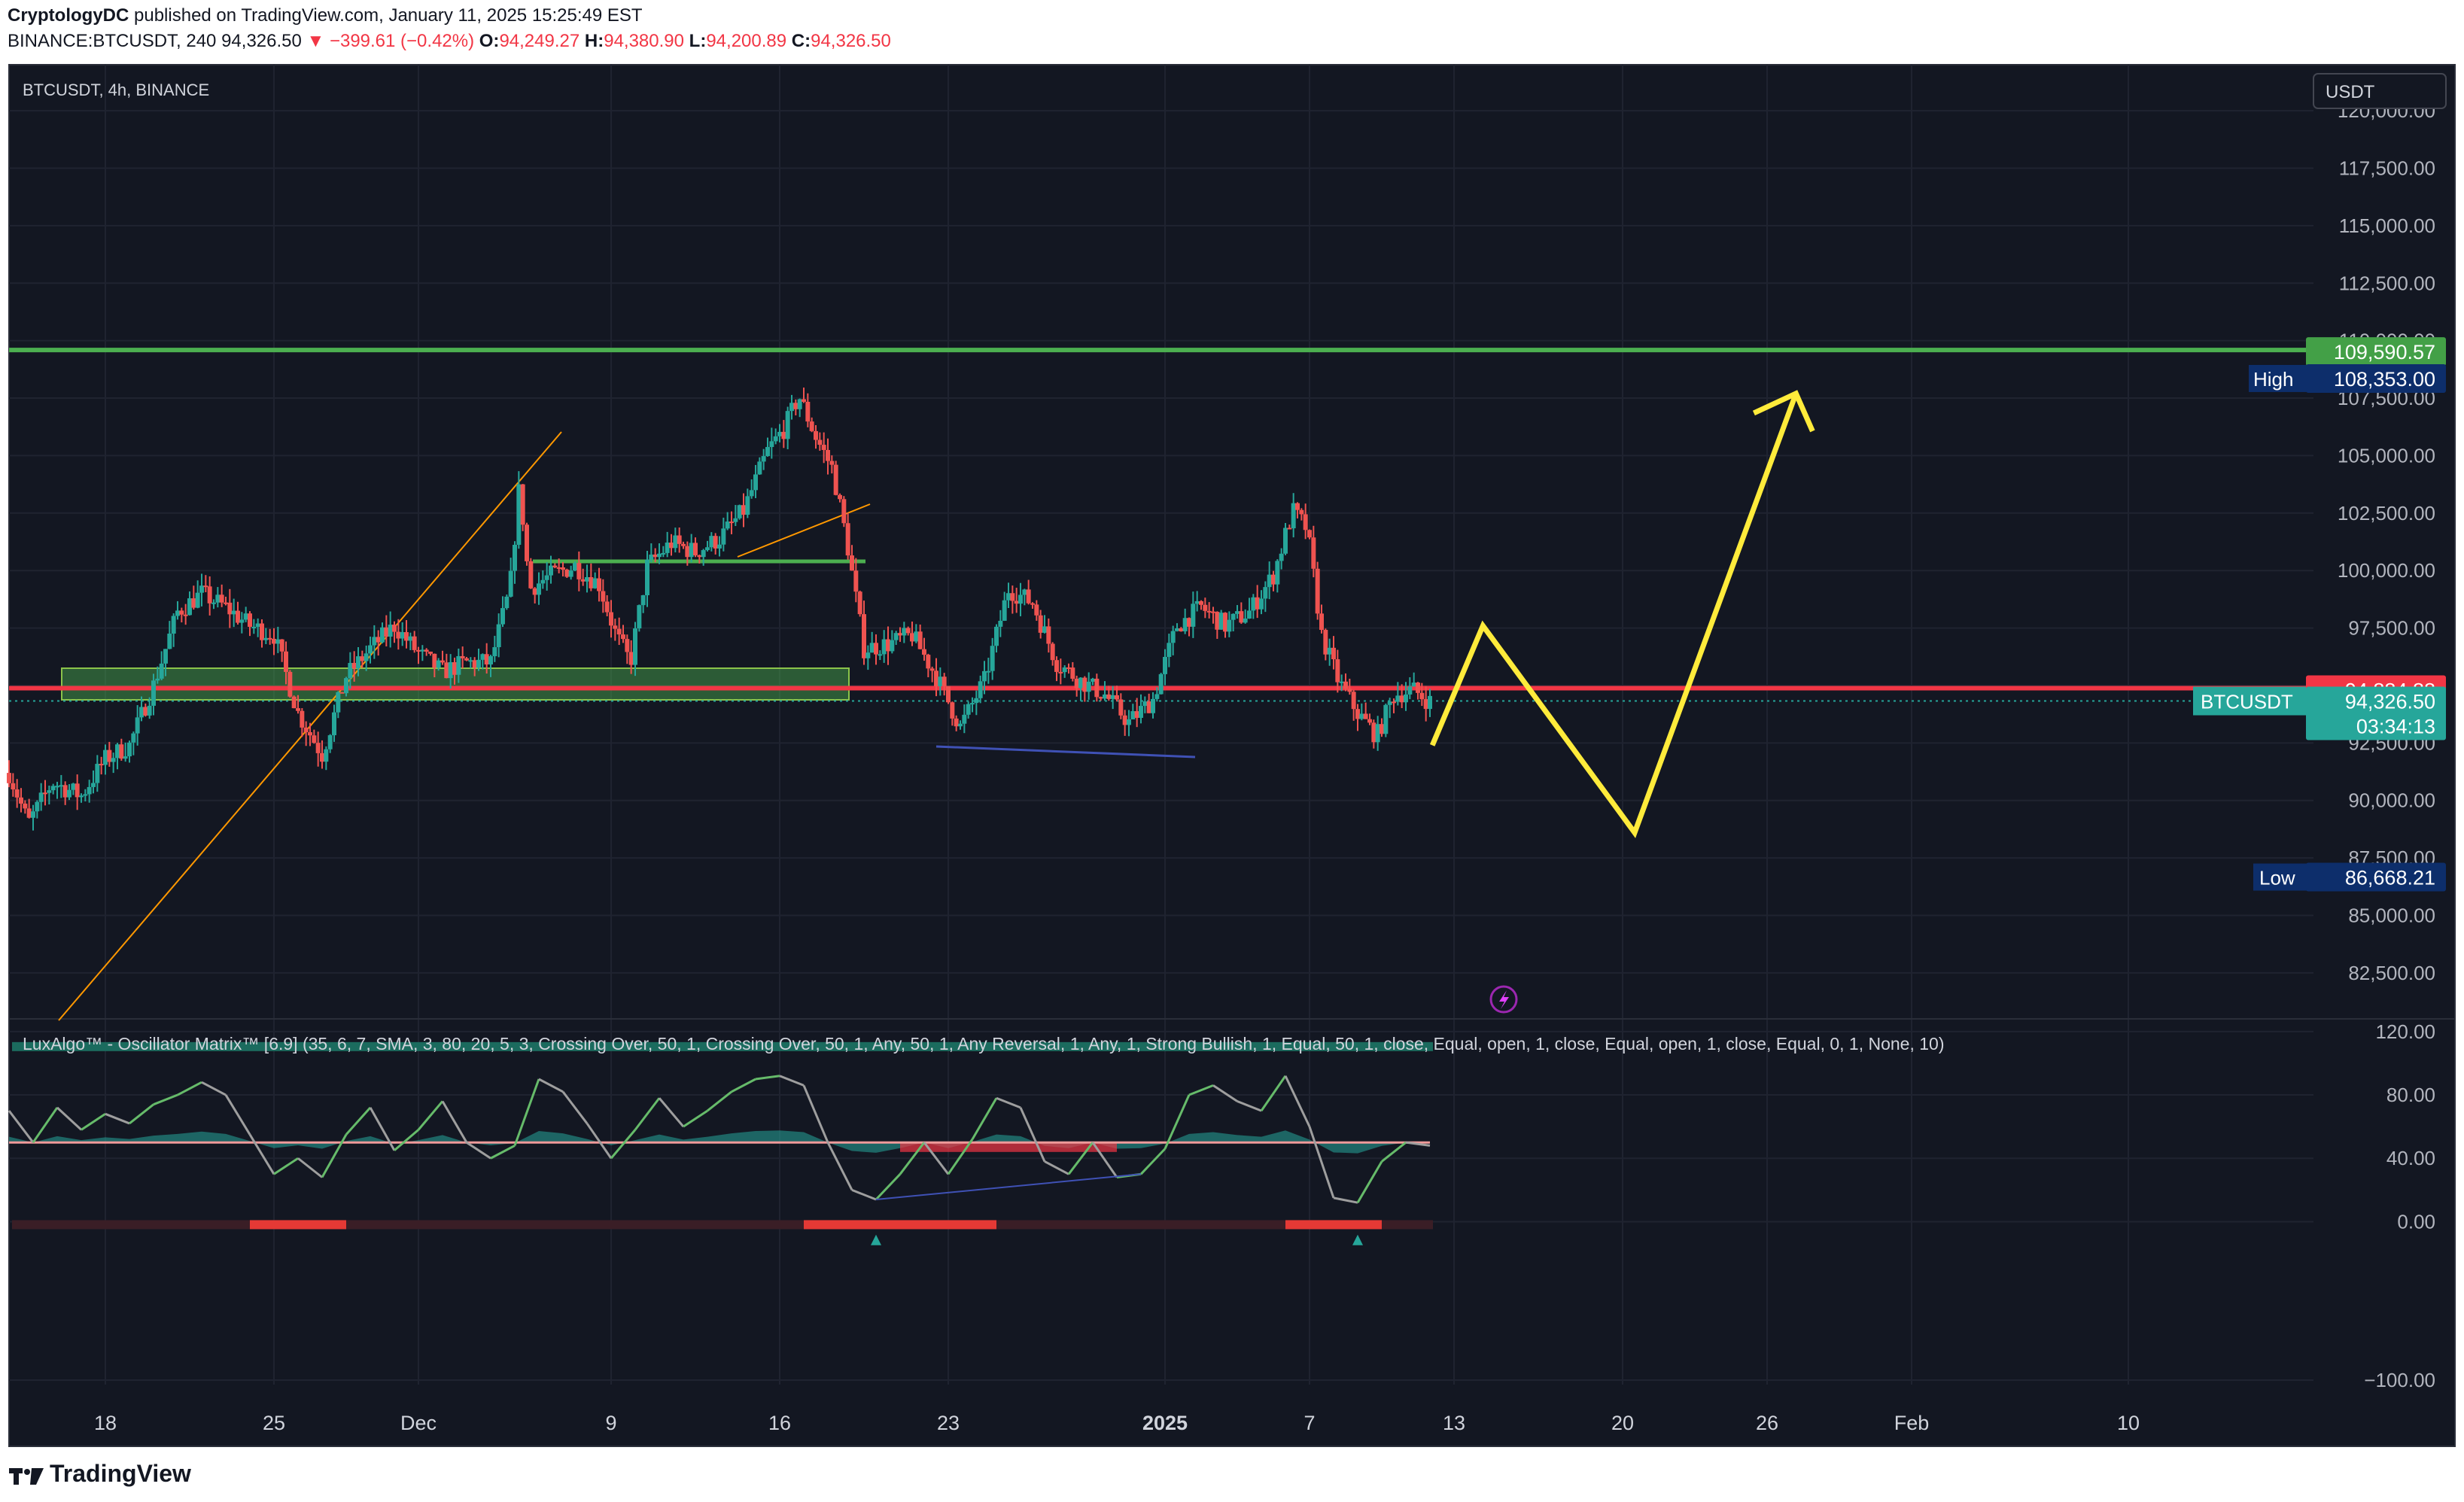 The width and height of the screenshot is (2464, 1502). Describe the element at coordinates (2384, 352) in the screenshot. I see `resistance-price-tag: 109,590.57` at that location.